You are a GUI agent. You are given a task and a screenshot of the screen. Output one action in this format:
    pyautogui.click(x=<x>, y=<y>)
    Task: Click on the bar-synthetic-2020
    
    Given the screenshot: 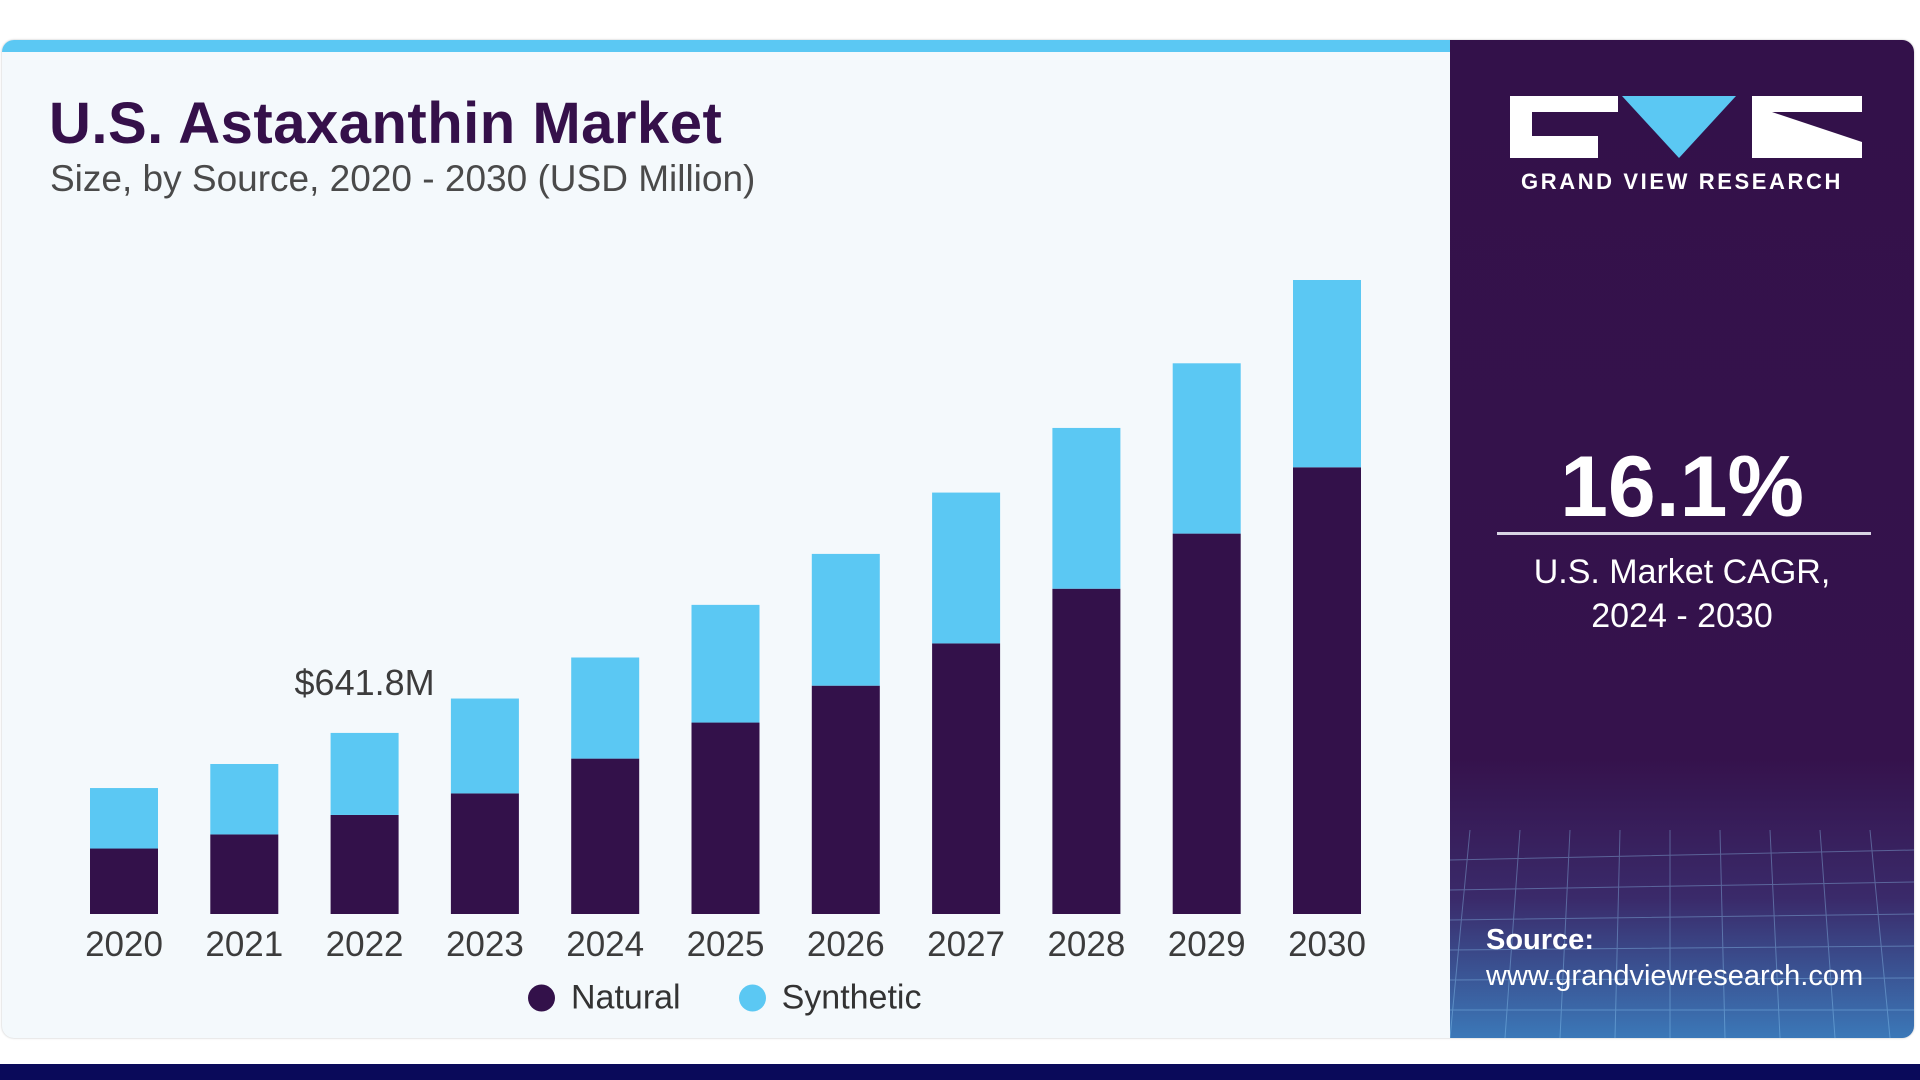 What is the action you would take?
    pyautogui.click(x=124, y=818)
    